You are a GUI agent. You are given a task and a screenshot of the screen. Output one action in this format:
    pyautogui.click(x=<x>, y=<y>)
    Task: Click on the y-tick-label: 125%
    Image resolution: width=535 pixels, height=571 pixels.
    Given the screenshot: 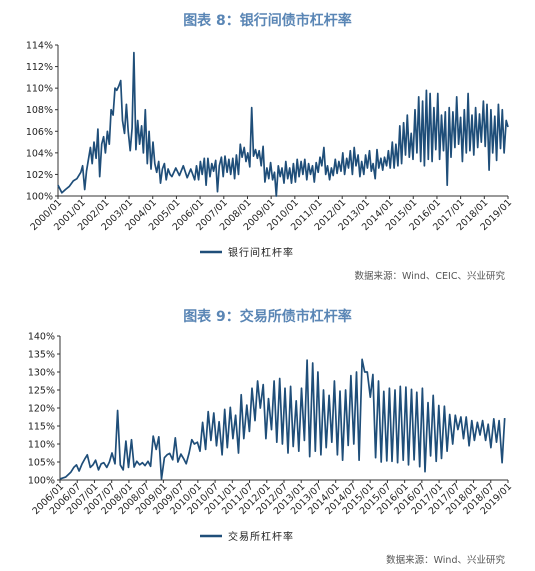 What is the action you would take?
    pyautogui.click(x=41, y=391)
    